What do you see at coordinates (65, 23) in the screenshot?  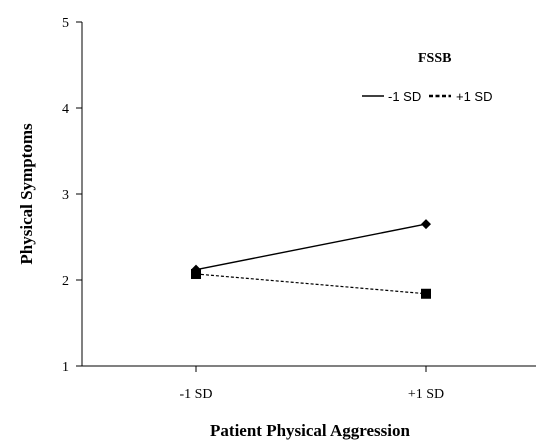 I see `y-tick-label: 5` at bounding box center [65, 23].